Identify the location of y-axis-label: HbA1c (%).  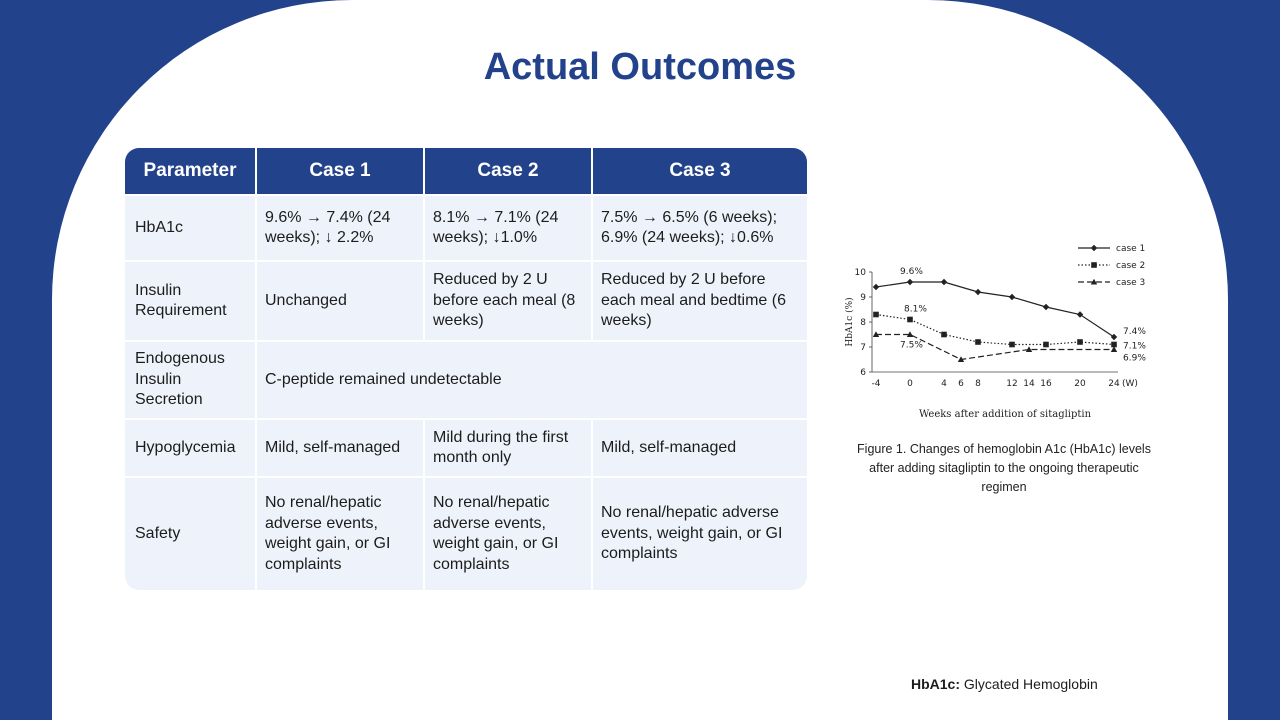
(849, 321).